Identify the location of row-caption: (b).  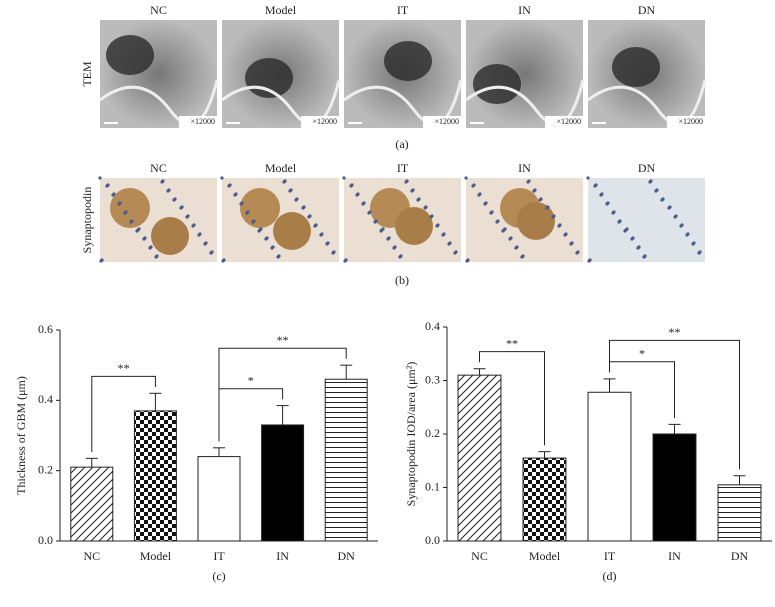
(402, 280).